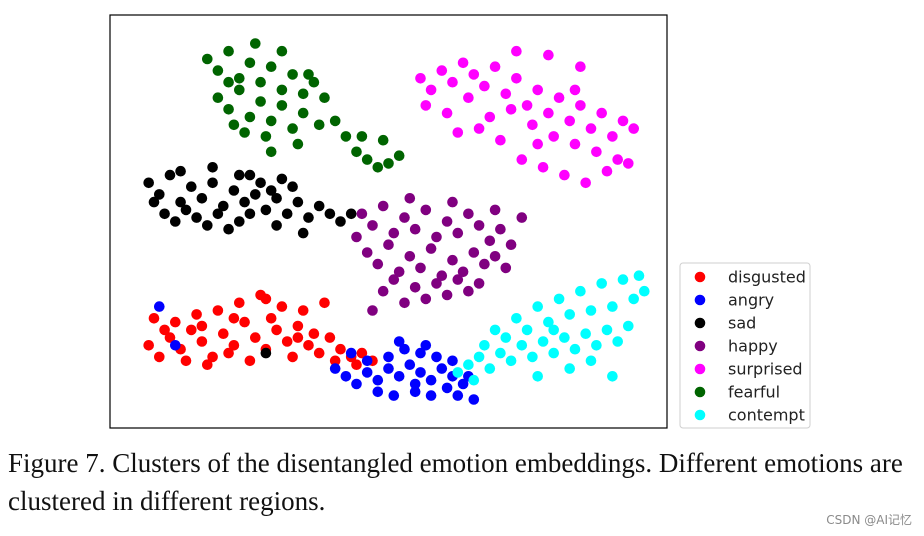  Describe the element at coordinates (767, 277) in the screenshot. I see `legend-label-disgusted: disgusted` at that location.